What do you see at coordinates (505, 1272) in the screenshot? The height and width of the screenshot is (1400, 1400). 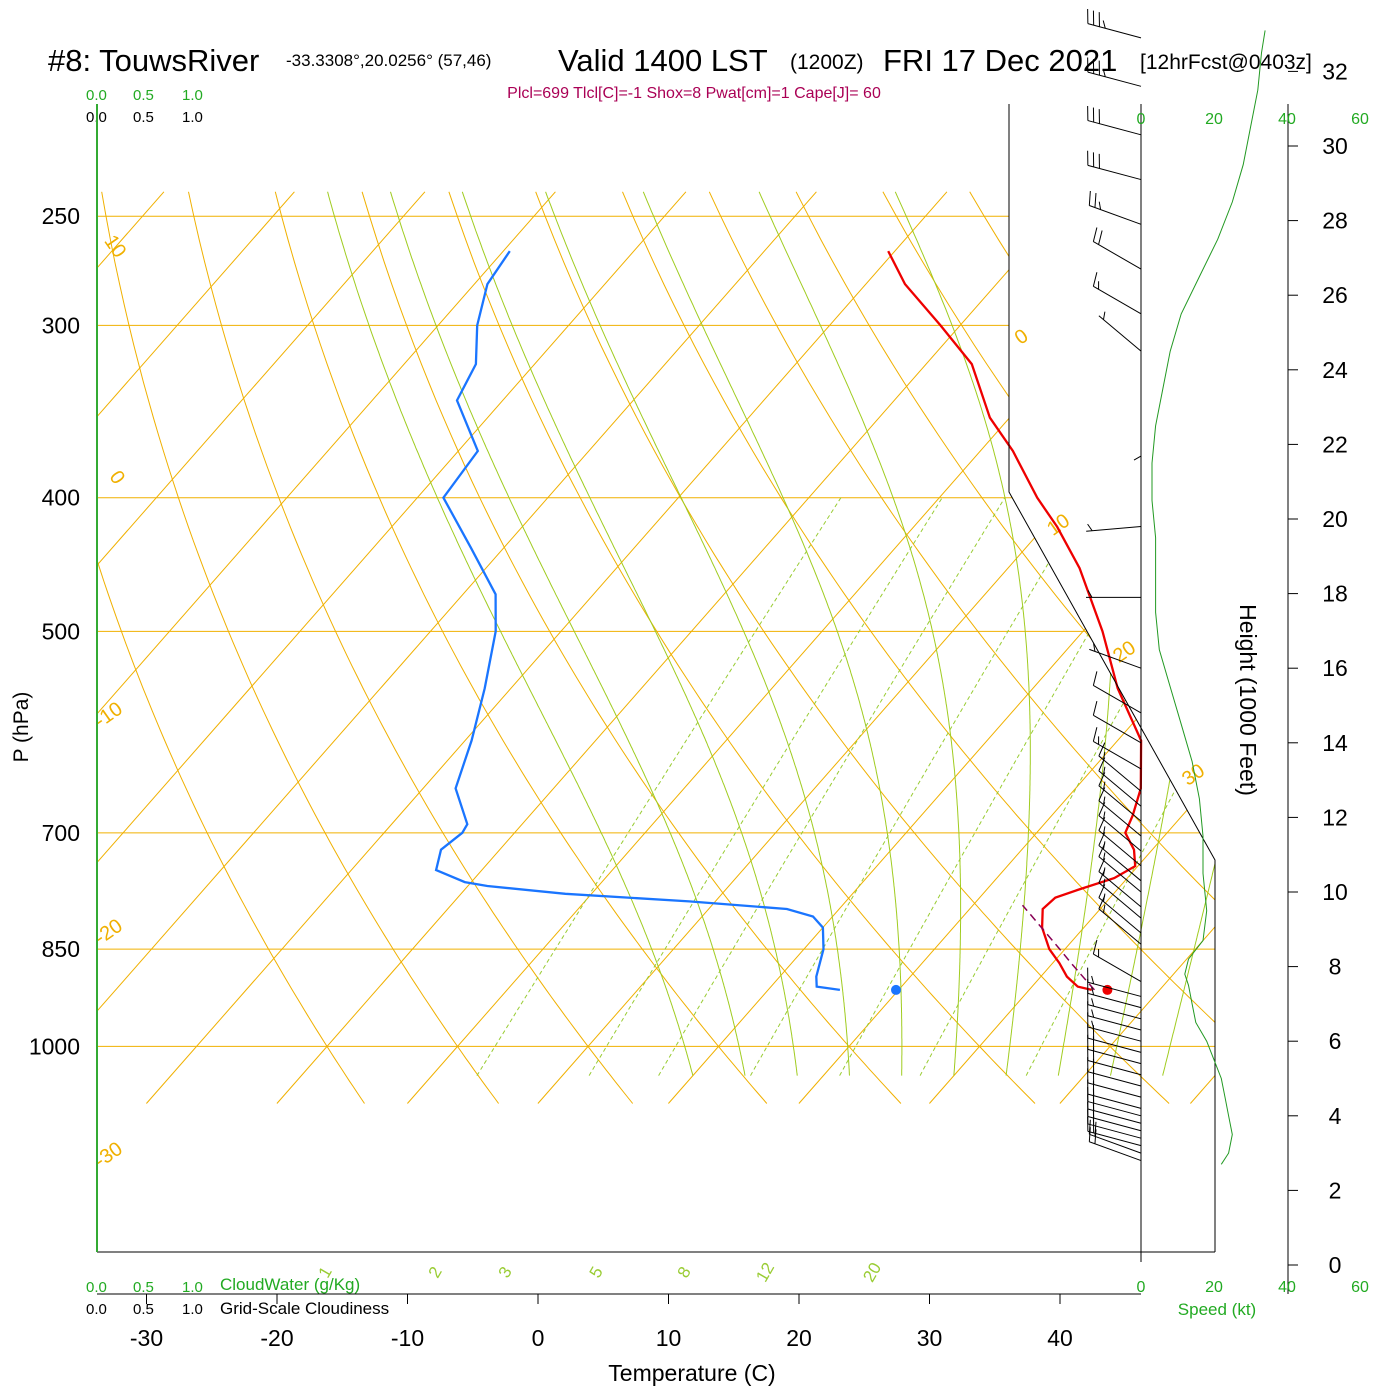 I see `mixing-ratio-label: 3` at bounding box center [505, 1272].